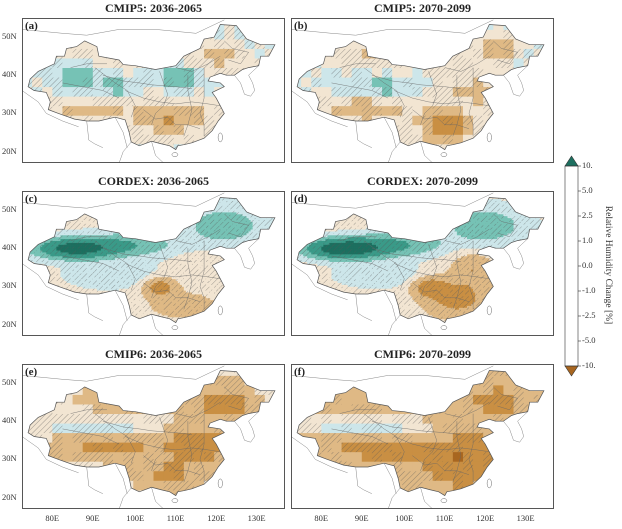  What do you see at coordinates (300, 26) in the screenshot?
I see `panel-label-b: (b)` at bounding box center [300, 26].